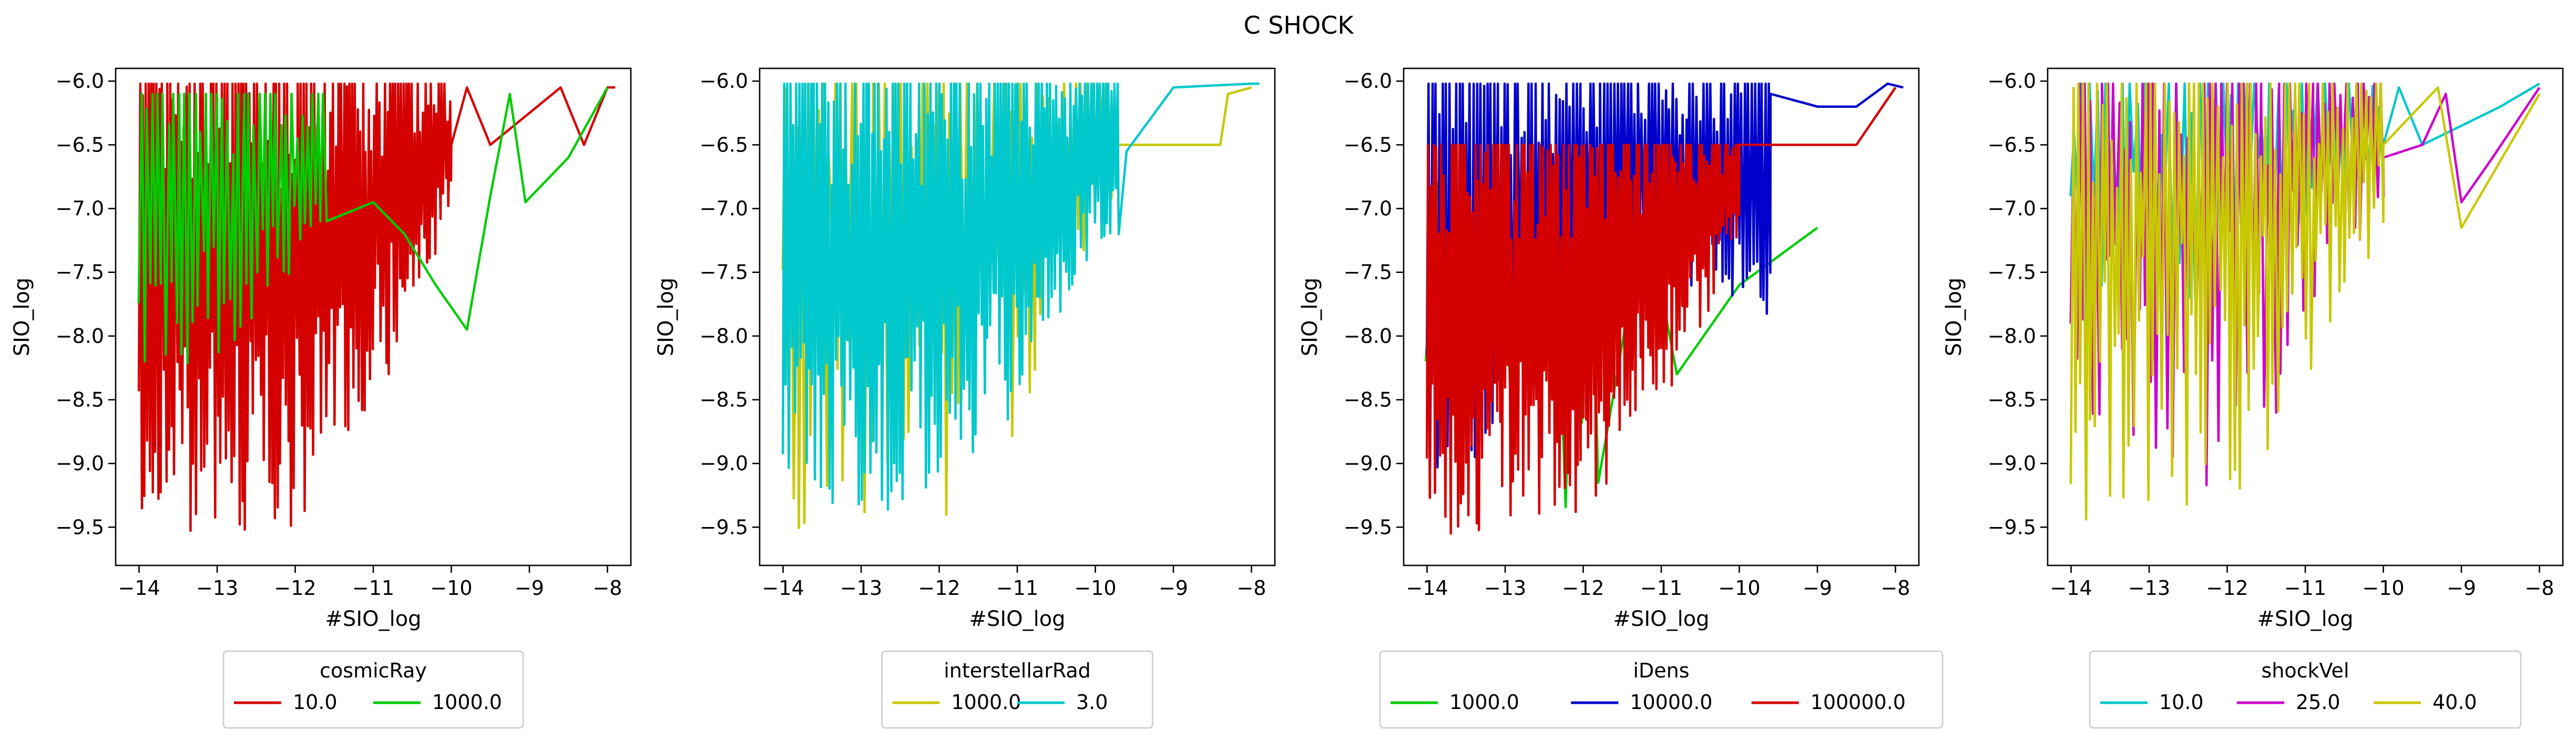 This screenshot has width=2576, height=739. I want to click on legend-entry-label: 100000.0, so click(1858, 703).